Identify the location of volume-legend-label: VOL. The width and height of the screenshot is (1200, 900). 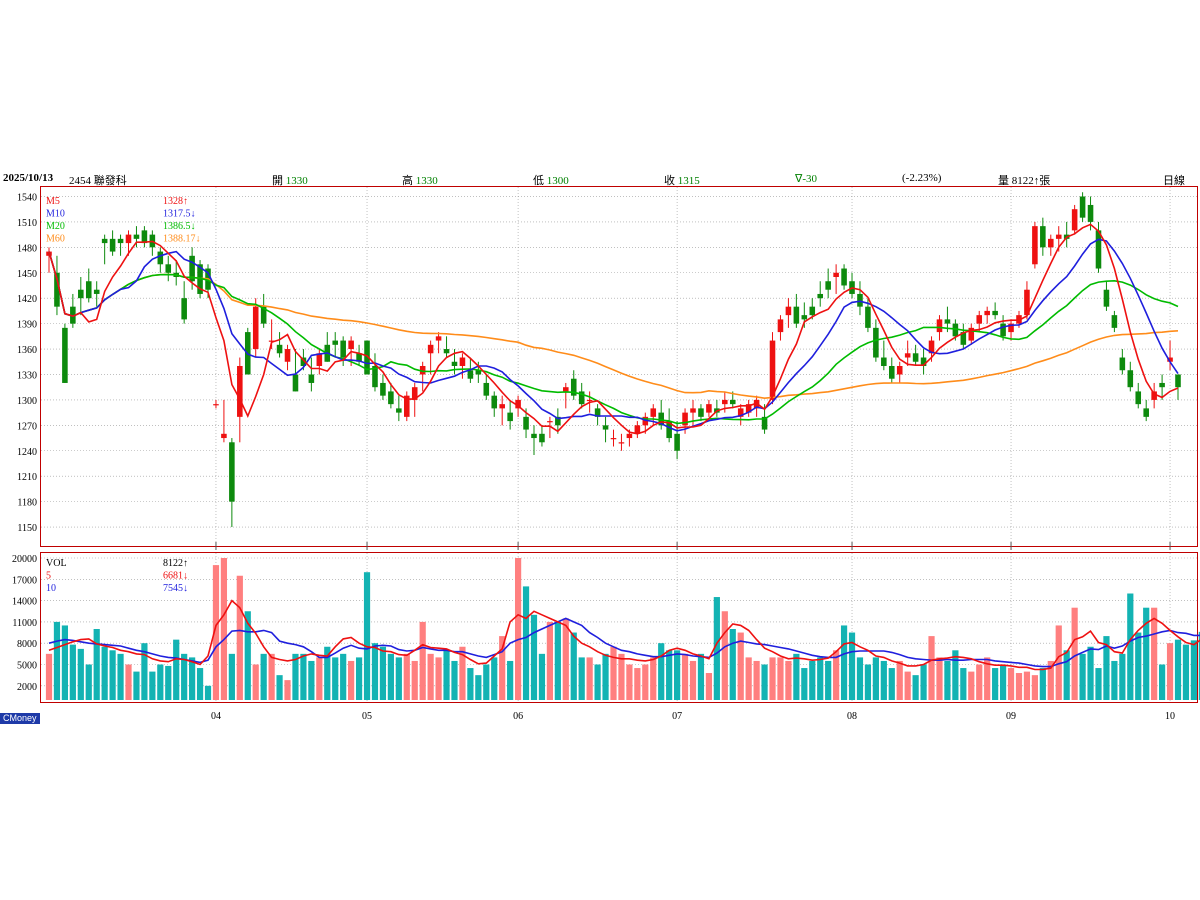
(56, 563).